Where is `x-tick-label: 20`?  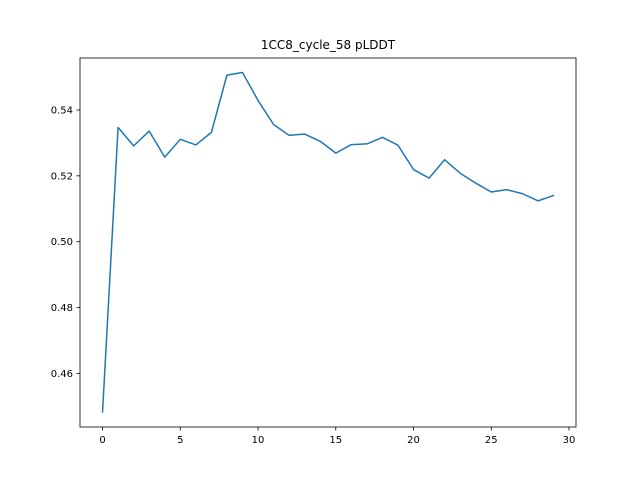
x-tick-label: 20 is located at coordinates (413, 440).